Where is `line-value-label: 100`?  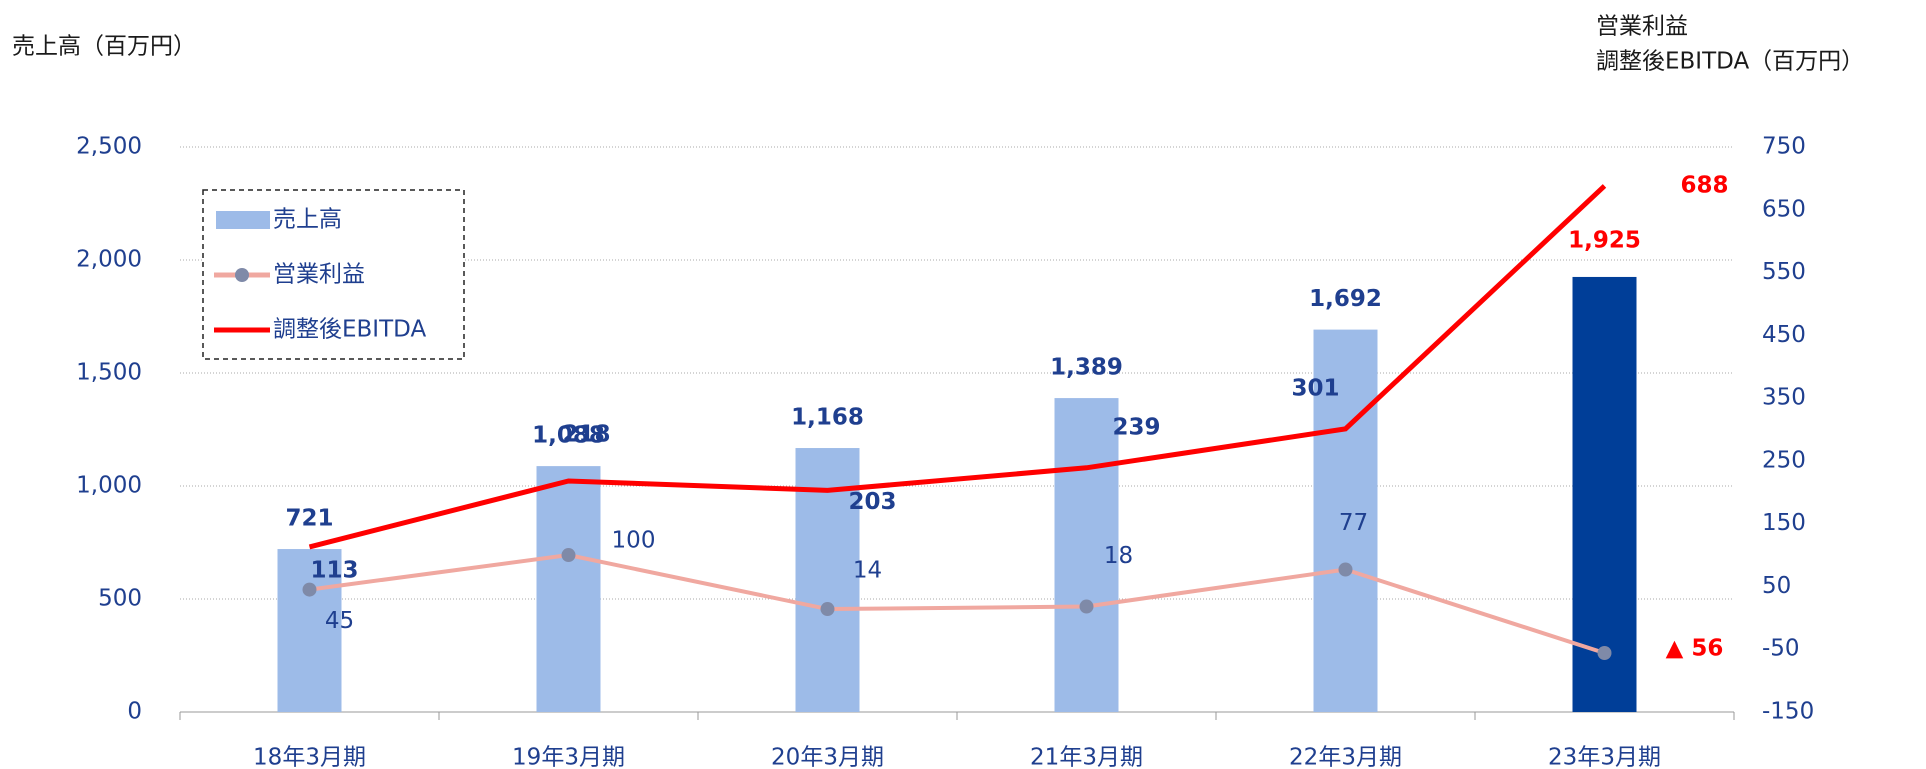 line-value-label: 100 is located at coordinates (634, 541).